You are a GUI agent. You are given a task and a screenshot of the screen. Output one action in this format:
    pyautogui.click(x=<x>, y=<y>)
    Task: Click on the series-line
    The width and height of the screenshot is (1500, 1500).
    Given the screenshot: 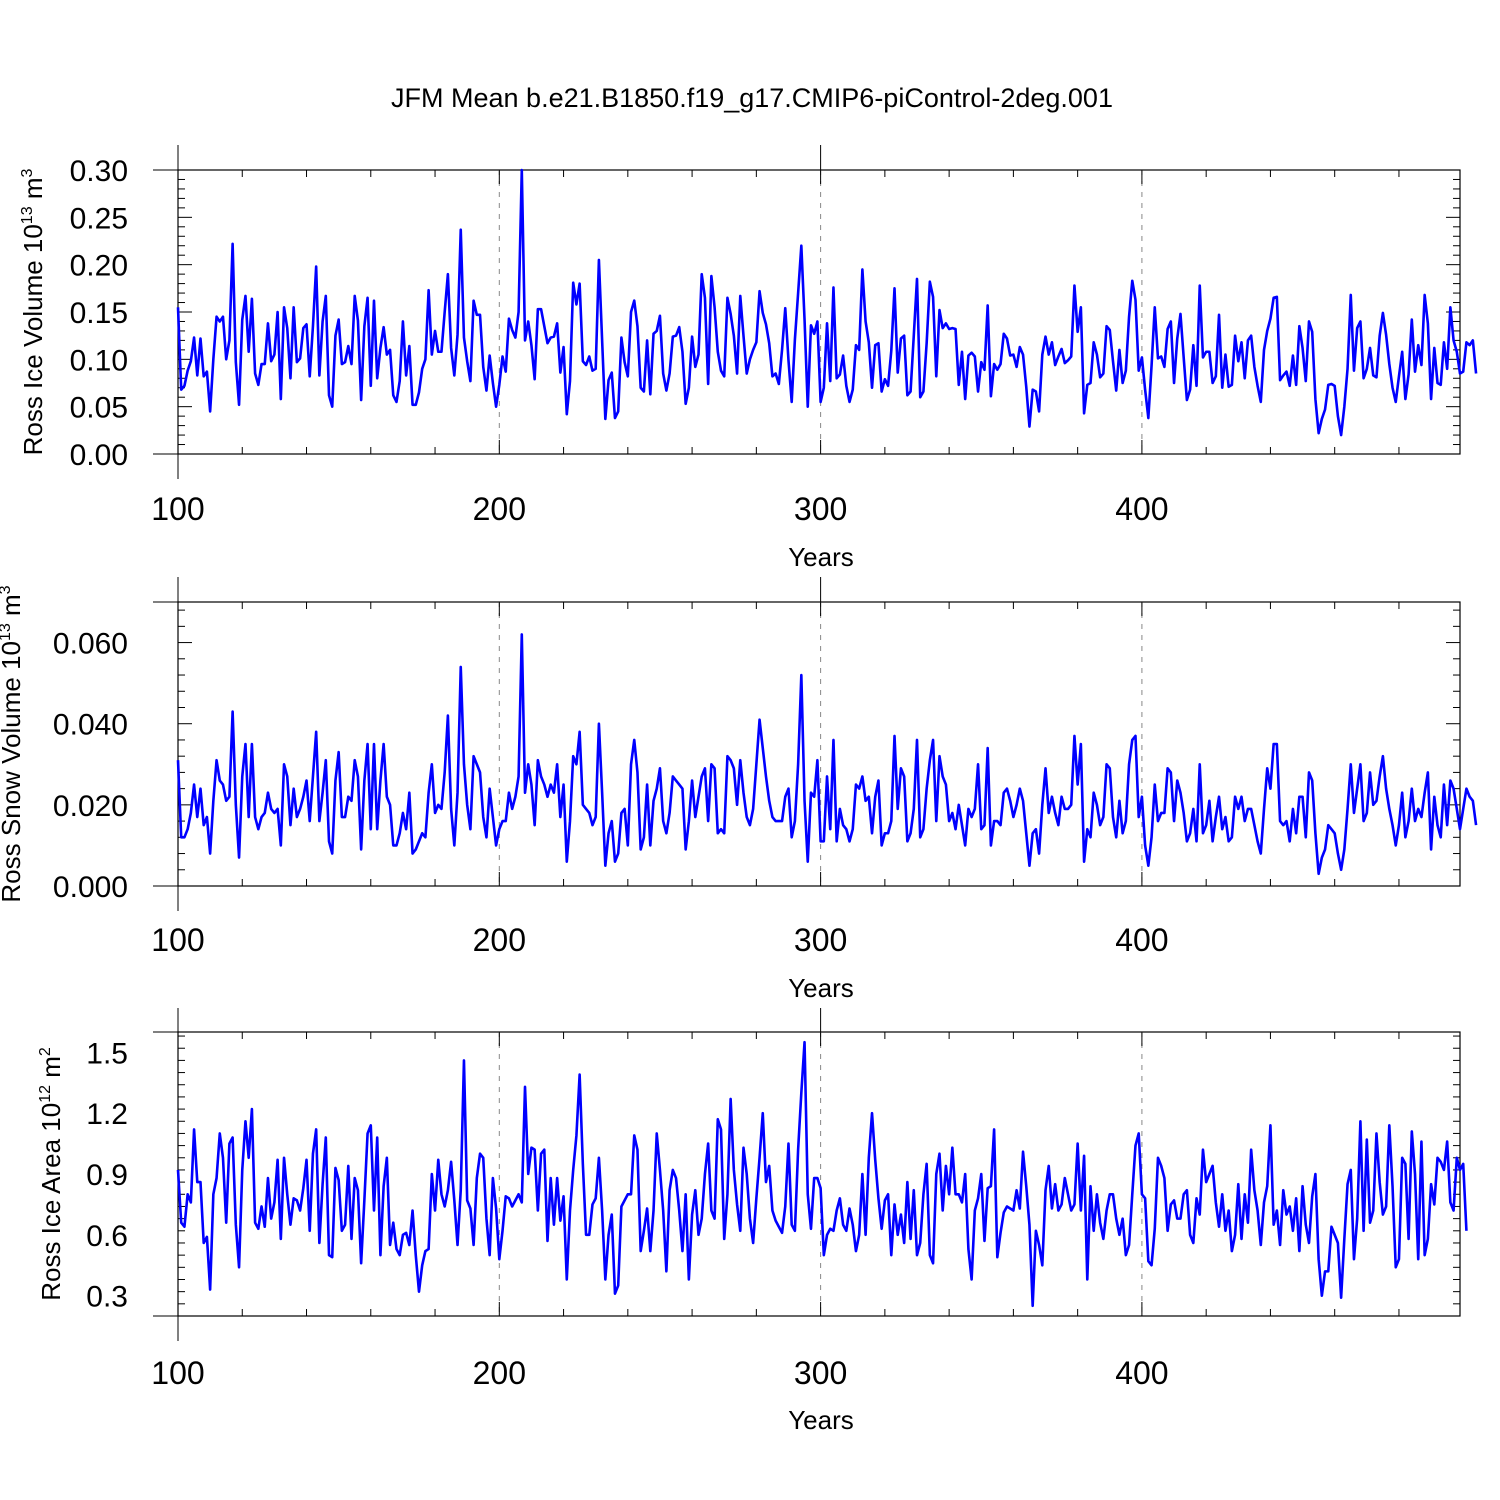 What is the action you would take?
    pyautogui.click(x=827, y=754)
    